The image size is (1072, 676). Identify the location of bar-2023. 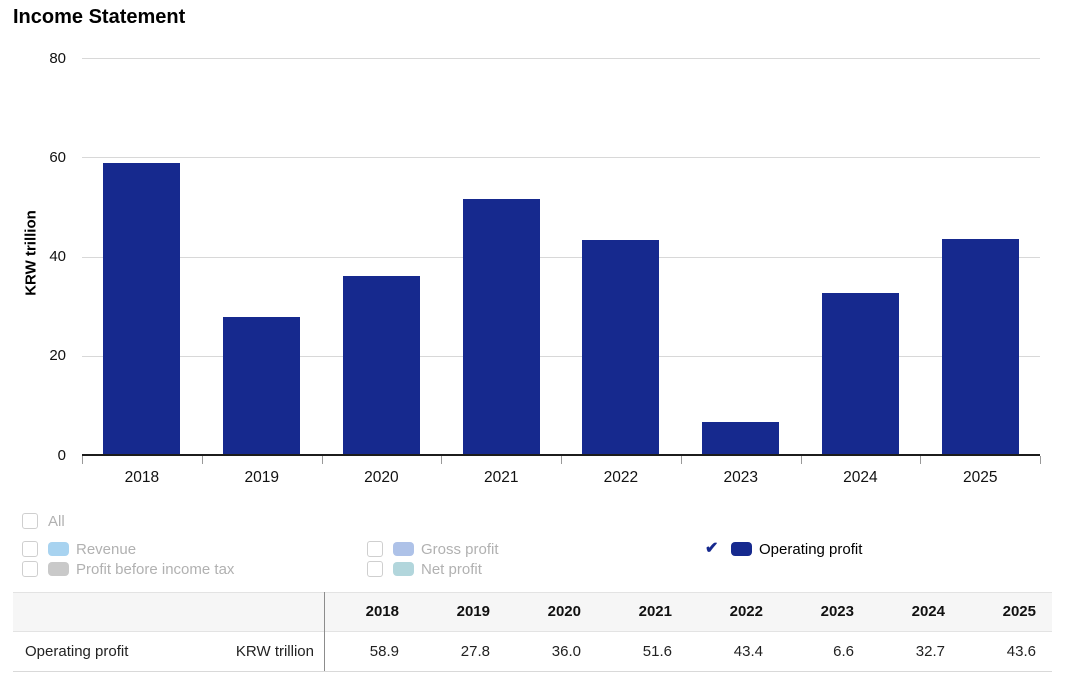
(741, 438).